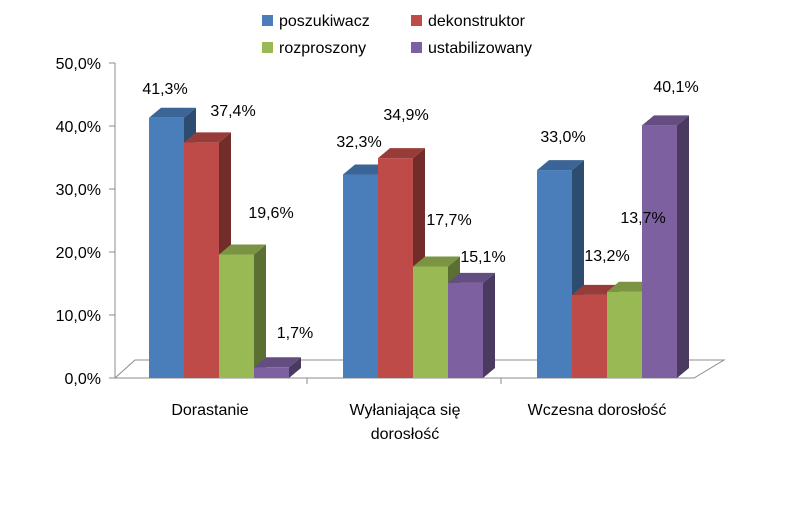 Image resolution: width=790 pixels, height=516 pixels. What do you see at coordinates (358, 142) in the screenshot?
I see `data-label: 32,3%` at bounding box center [358, 142].